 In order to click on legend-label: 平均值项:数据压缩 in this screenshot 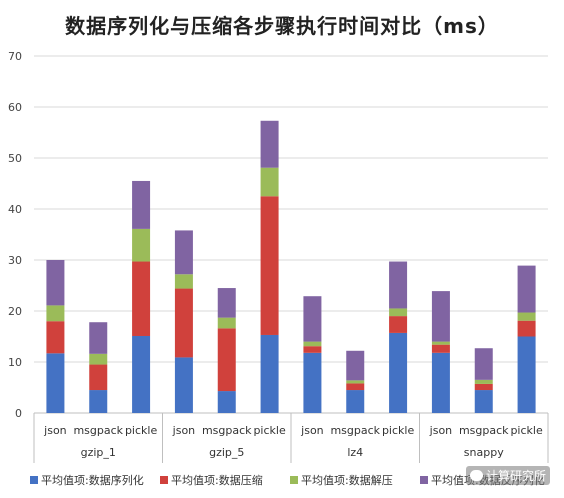, I will do `click(217, 480)`.